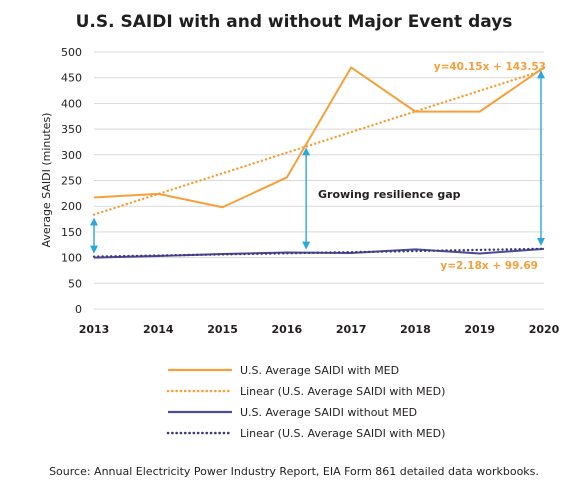 This screenshot has width=588, height=486. What do you see at coordinates (71, 258) in the screenshot?
I see `y-tick-label: 100` at bounding box center [71, 258].